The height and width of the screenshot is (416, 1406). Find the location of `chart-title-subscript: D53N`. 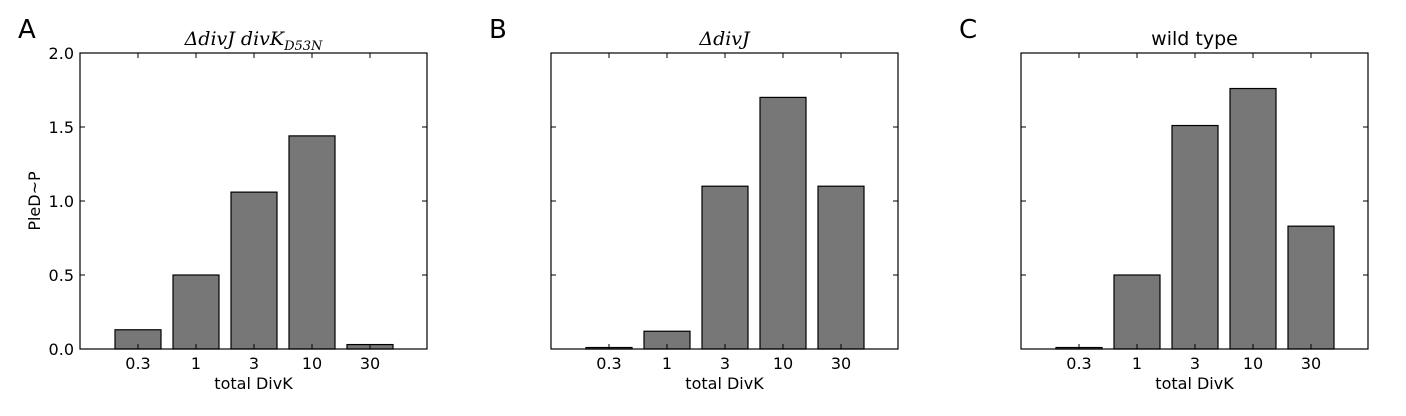

chart-title-subscript: D53N is located at coordinates (303, 46).